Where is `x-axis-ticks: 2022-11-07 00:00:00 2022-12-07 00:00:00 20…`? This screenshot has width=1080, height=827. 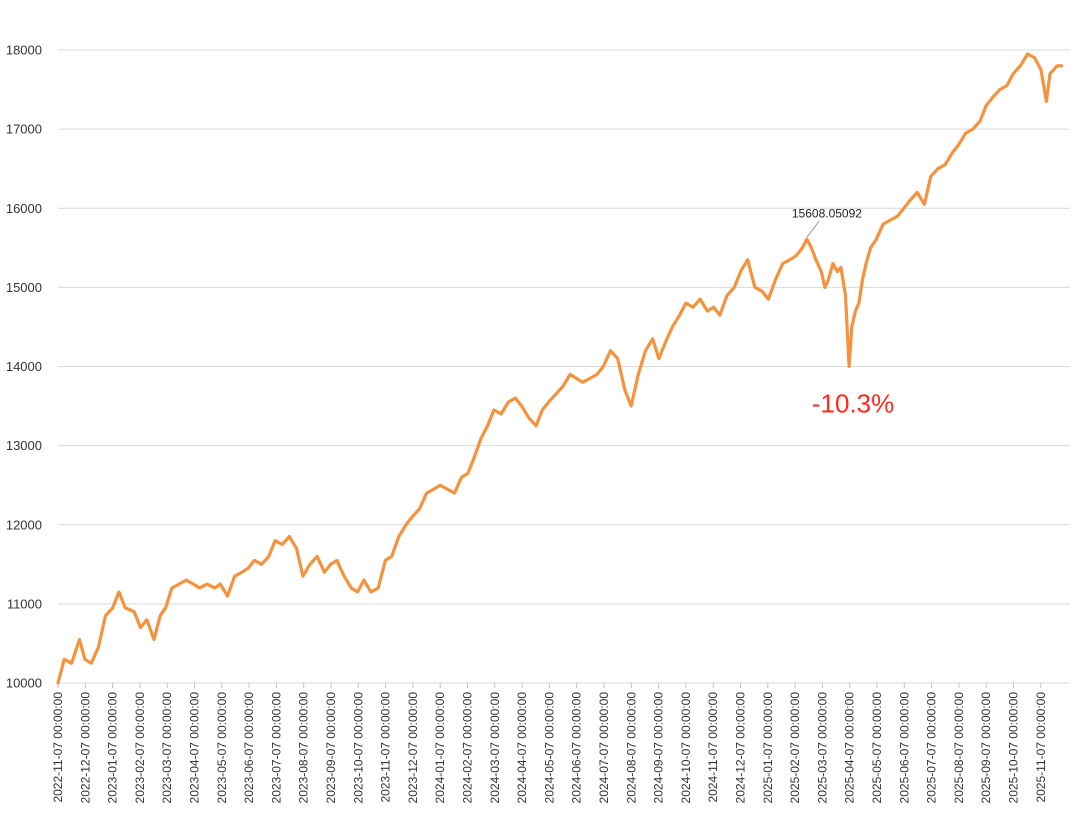
x-axis-ticks: 2022-11-07 00:00:00 2022-12-07 00:00:00 20… is located at coordinates (549, 743).